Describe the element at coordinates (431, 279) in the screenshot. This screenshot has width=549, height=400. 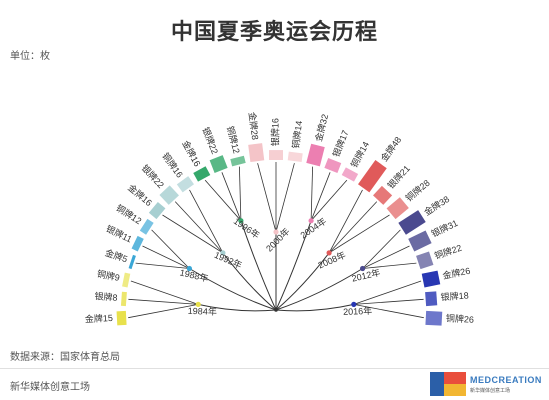
I see `bar-2016-gold` at that location.